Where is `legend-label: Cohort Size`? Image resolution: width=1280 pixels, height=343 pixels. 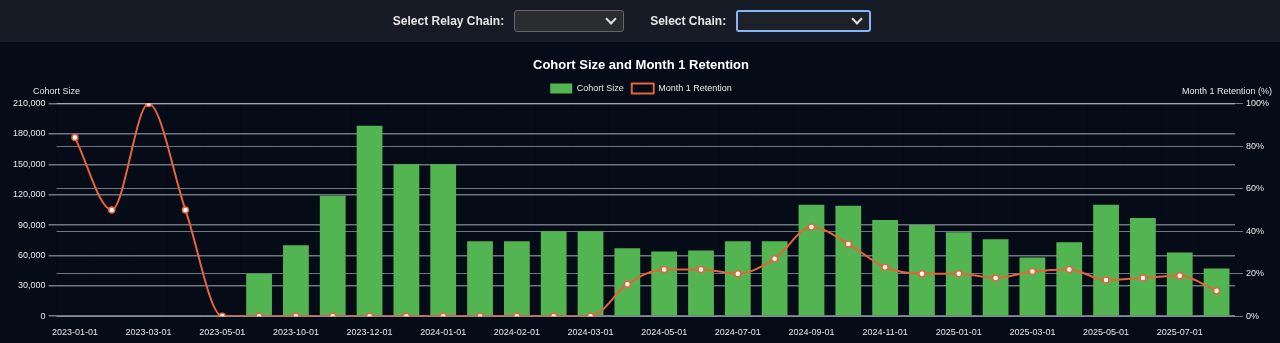
legend-label: Cohort Size is located at coordinates (600, 88).